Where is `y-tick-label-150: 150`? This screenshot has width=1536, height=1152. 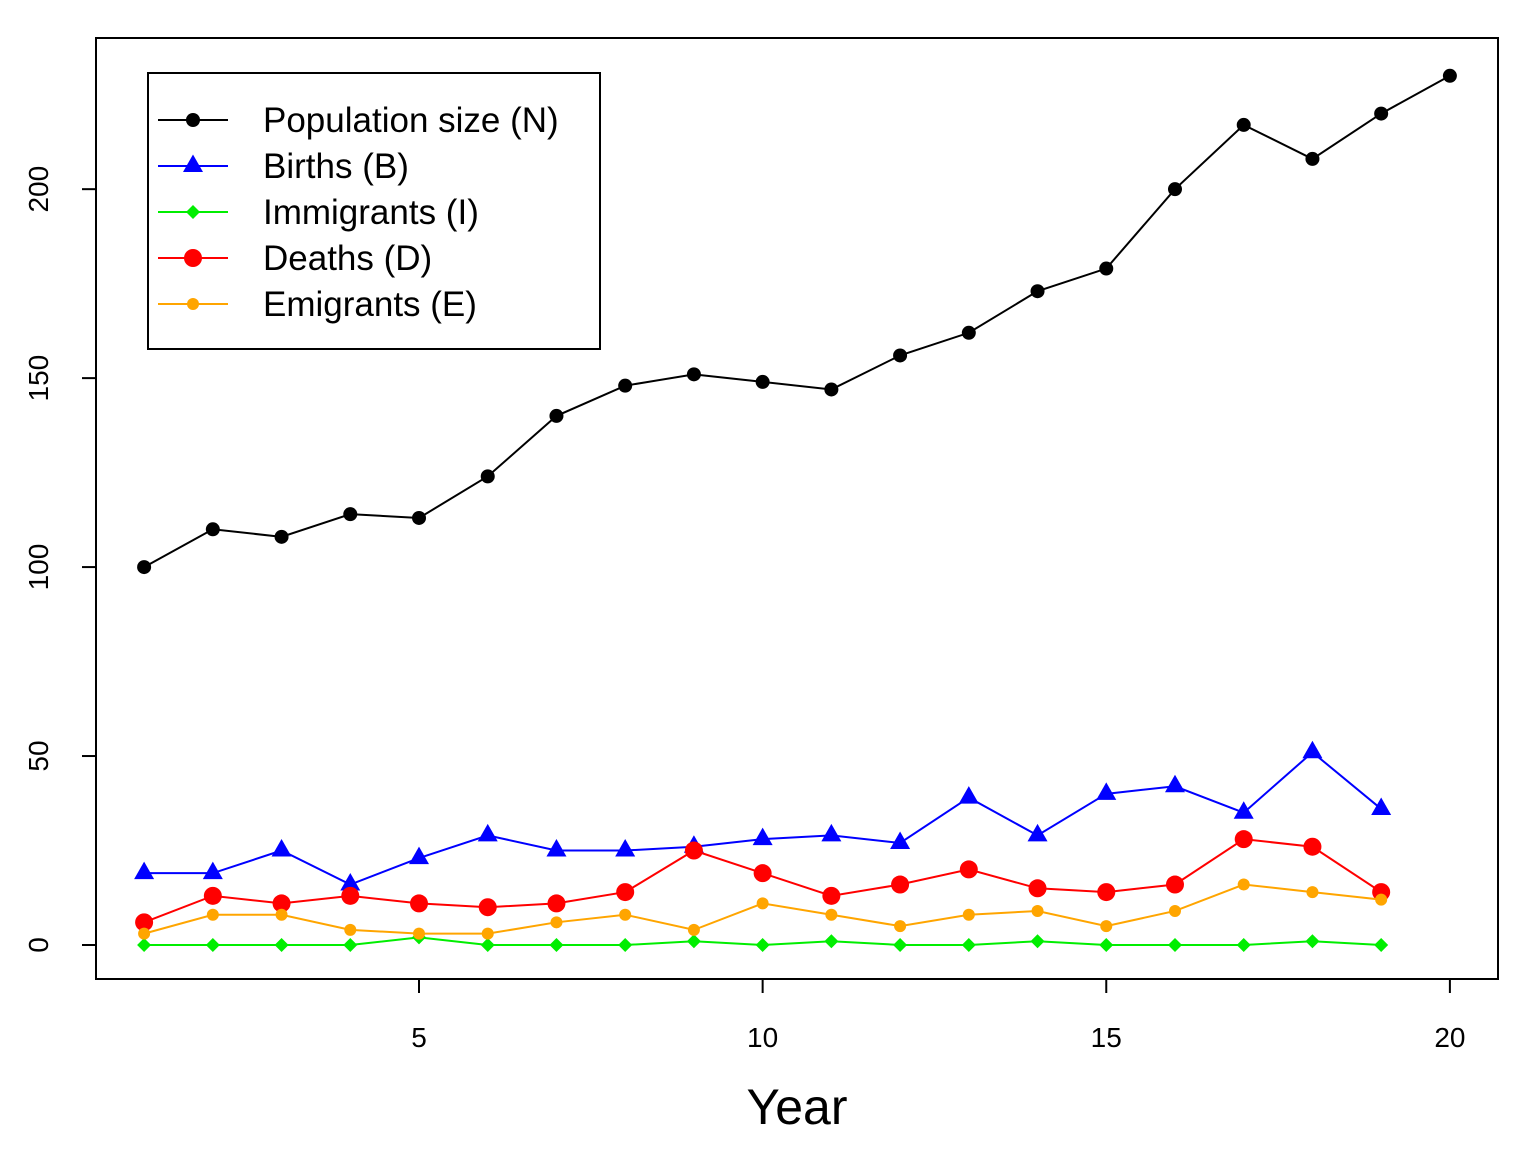 y-tick-label-150: 150 is located at coordinates (38, 378).